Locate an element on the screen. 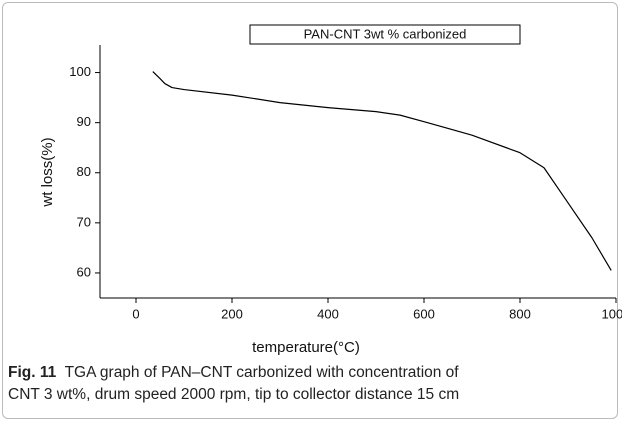 The width and height of the screenshot is (622, 423). caption-label: Fig. 11 is located at coordinates (32, 372).